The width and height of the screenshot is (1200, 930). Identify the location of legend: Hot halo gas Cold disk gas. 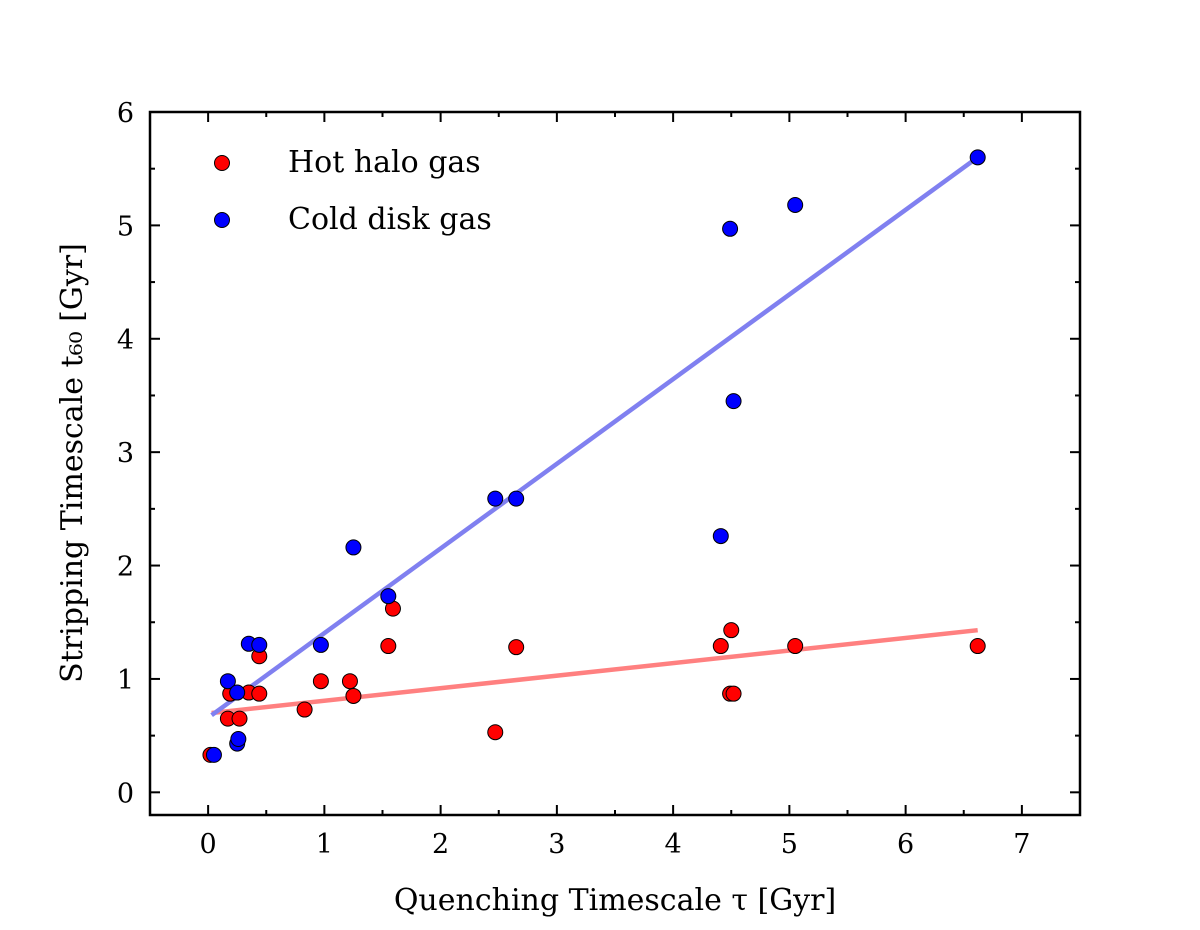
(353, 191).